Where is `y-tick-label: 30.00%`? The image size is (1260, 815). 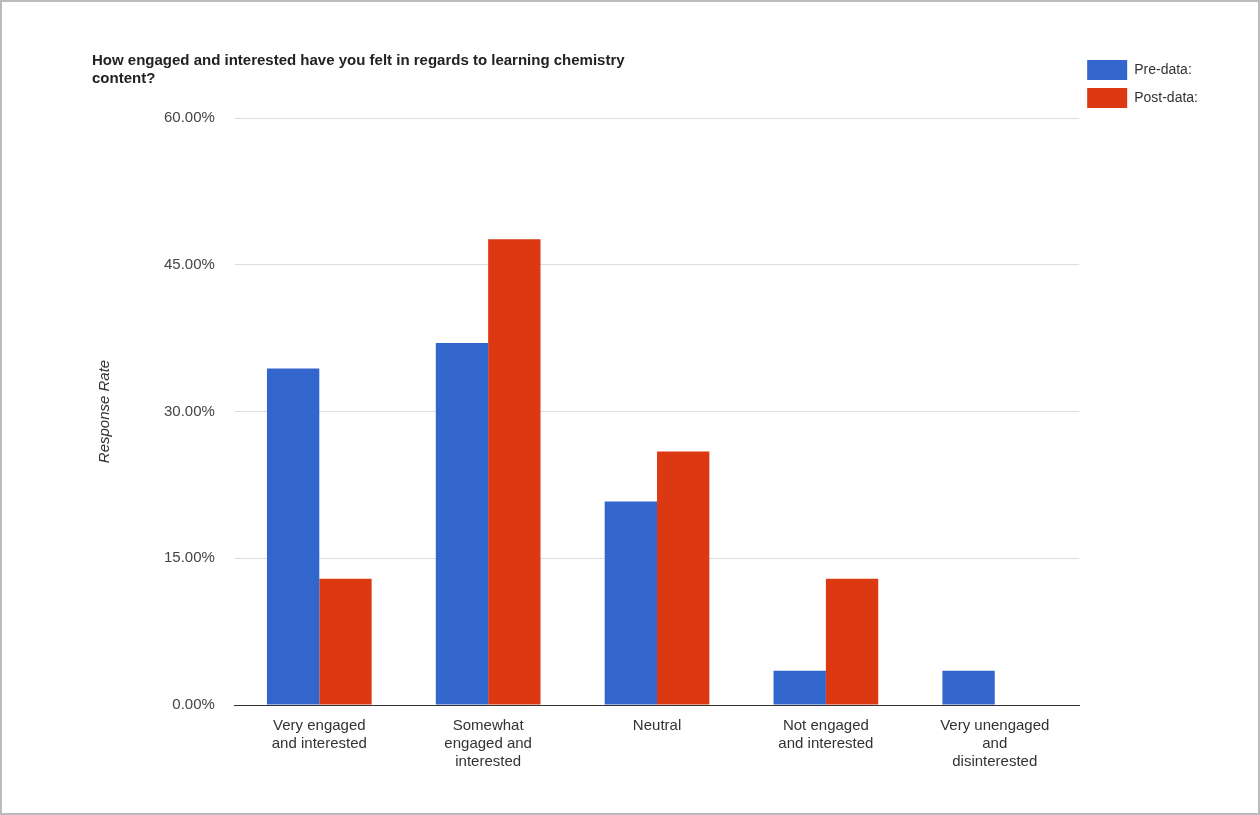
y-tick-label: 30.00% is located at coordinates (189, 410).